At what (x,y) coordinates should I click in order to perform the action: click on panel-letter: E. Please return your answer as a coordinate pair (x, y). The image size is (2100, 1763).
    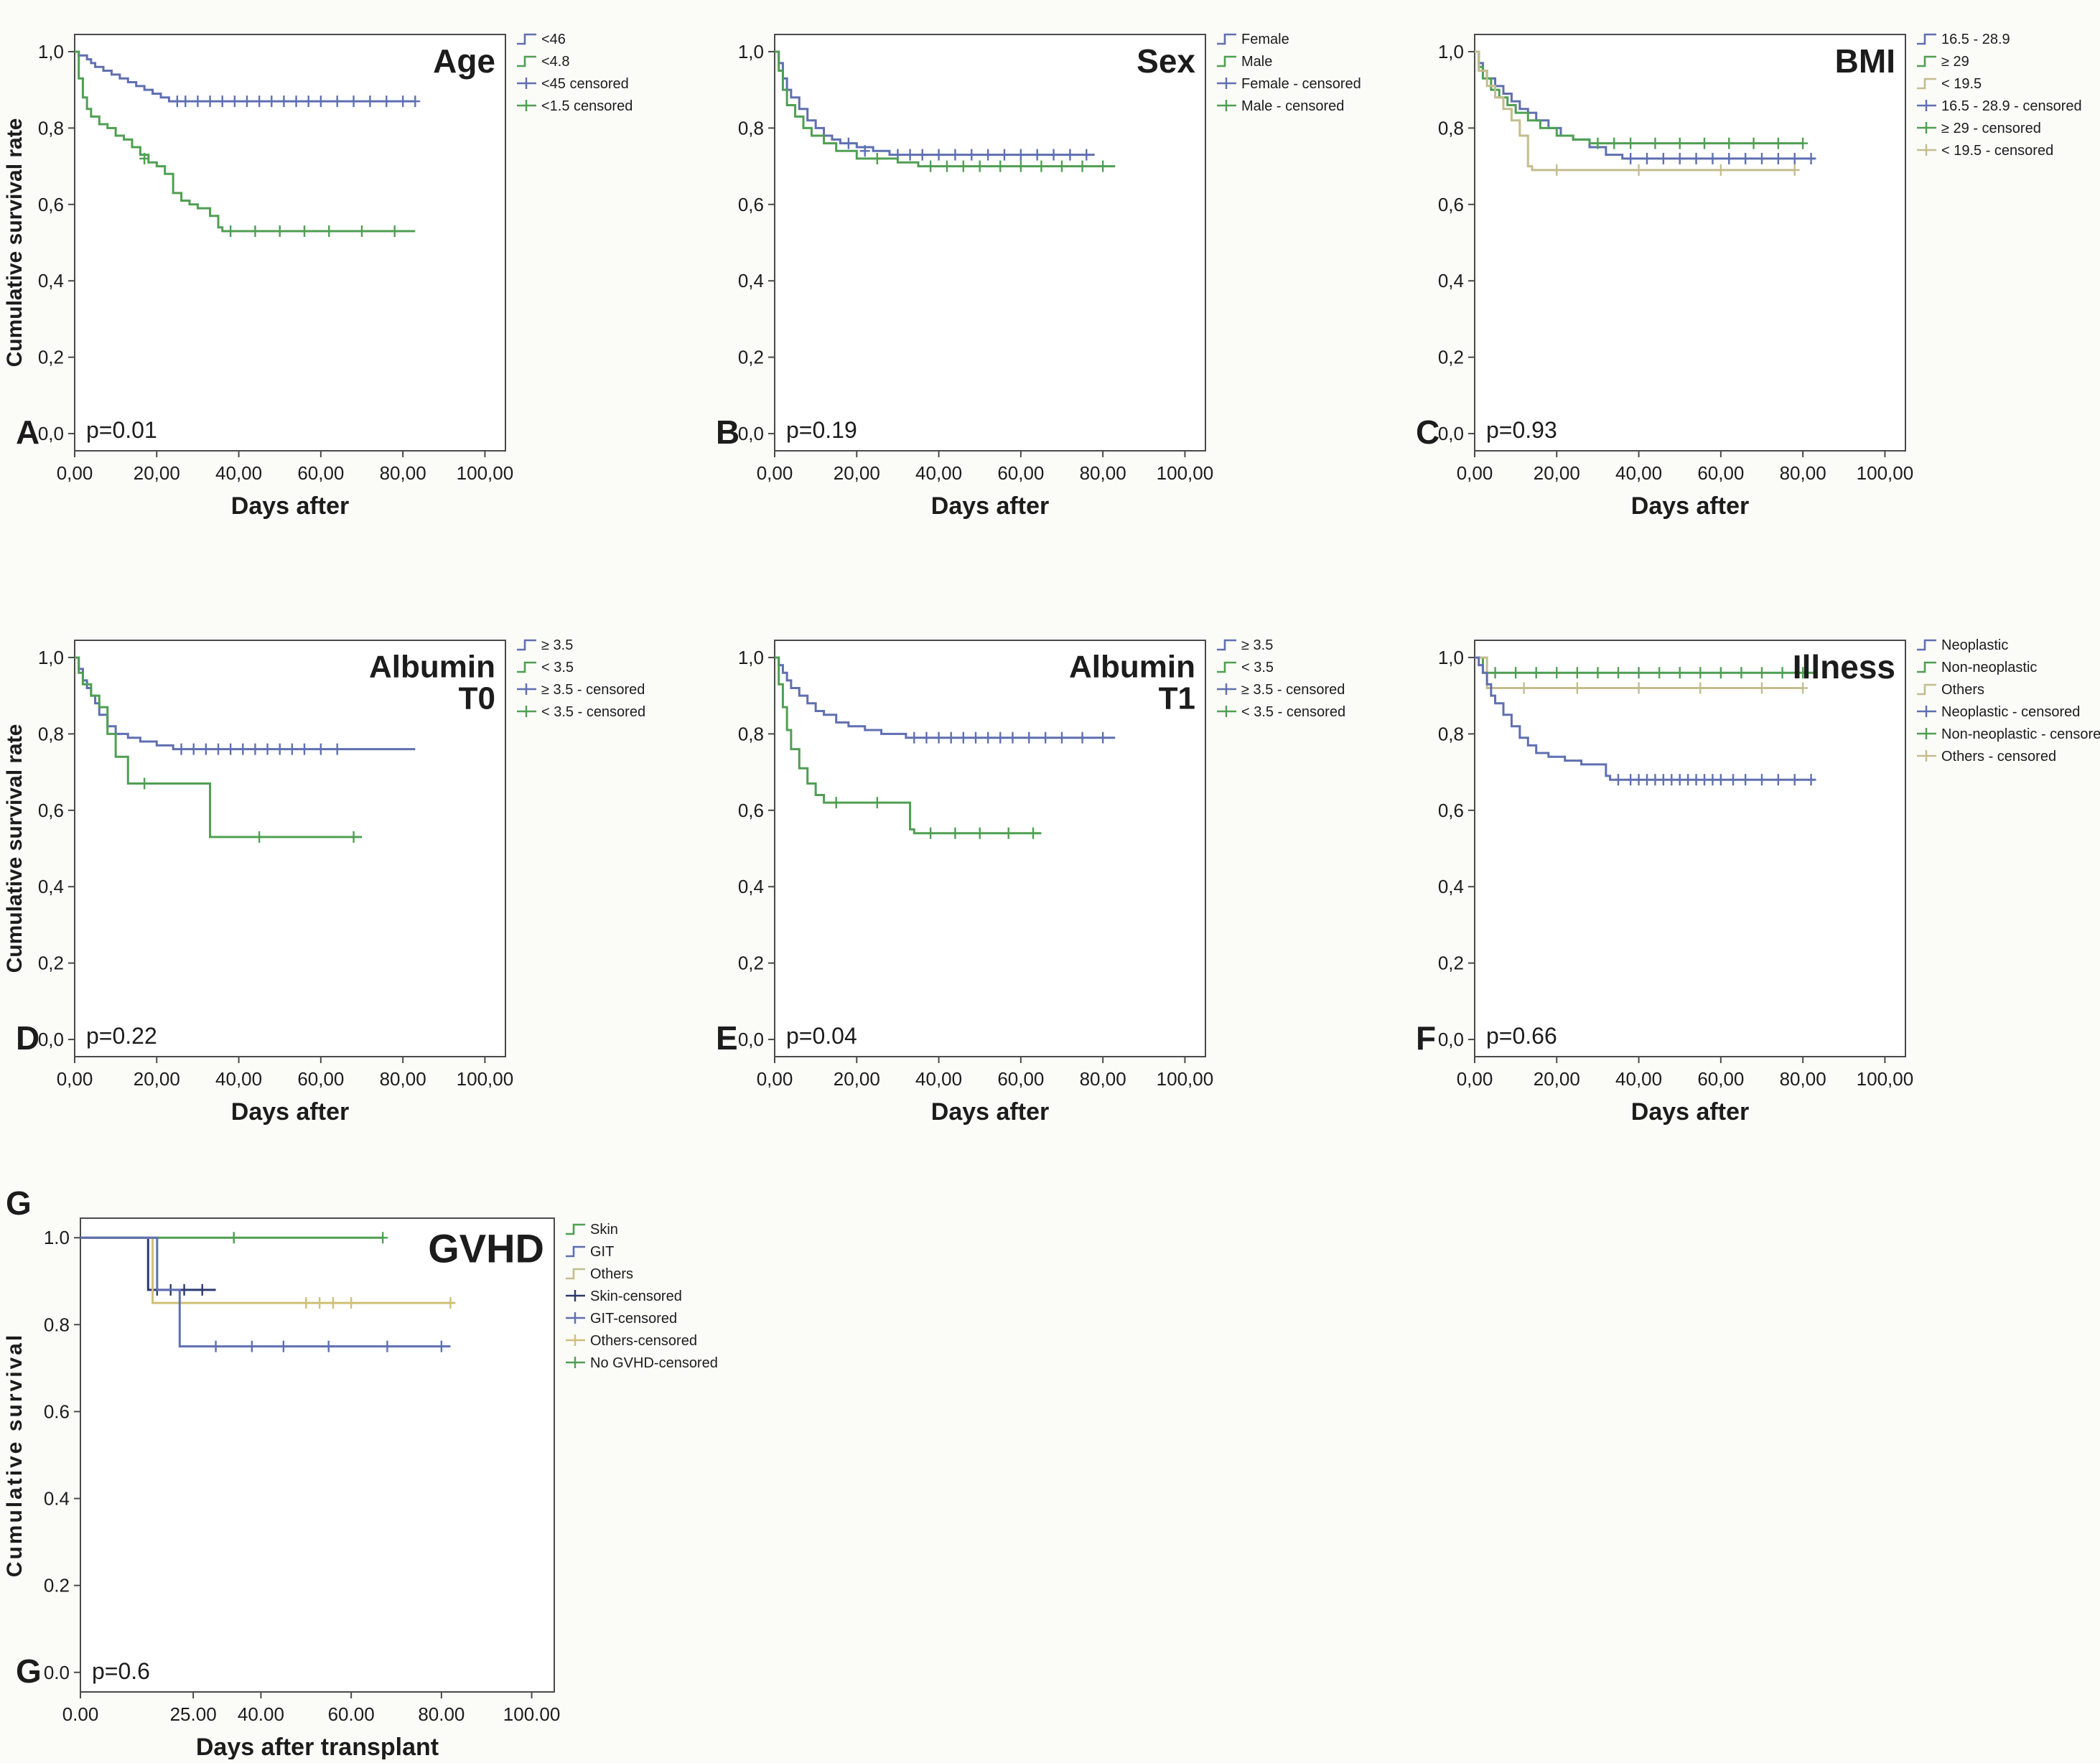
    Looking at the image, I should click on (727, 1038).